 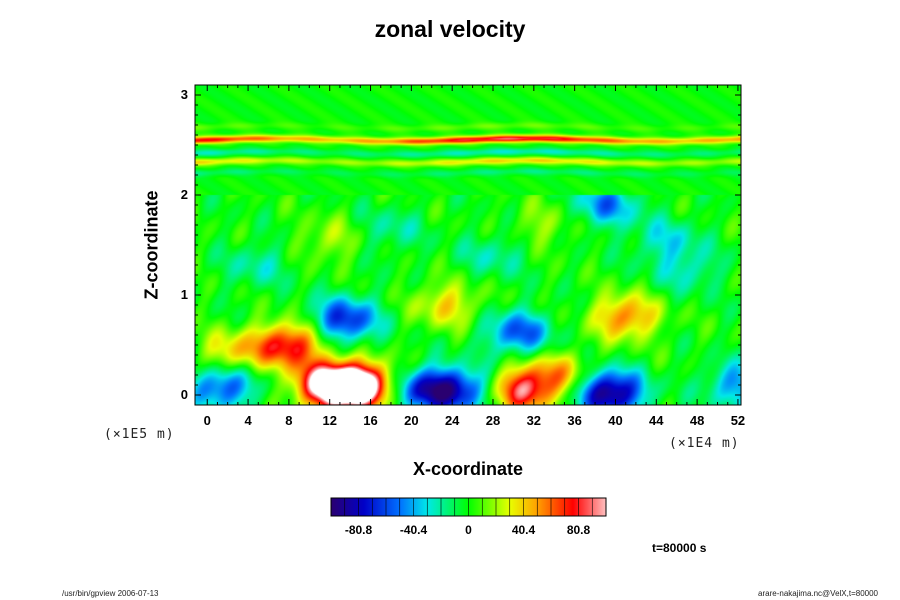 I want to click on x-tick-label: 0, so click(x=207, y=420).